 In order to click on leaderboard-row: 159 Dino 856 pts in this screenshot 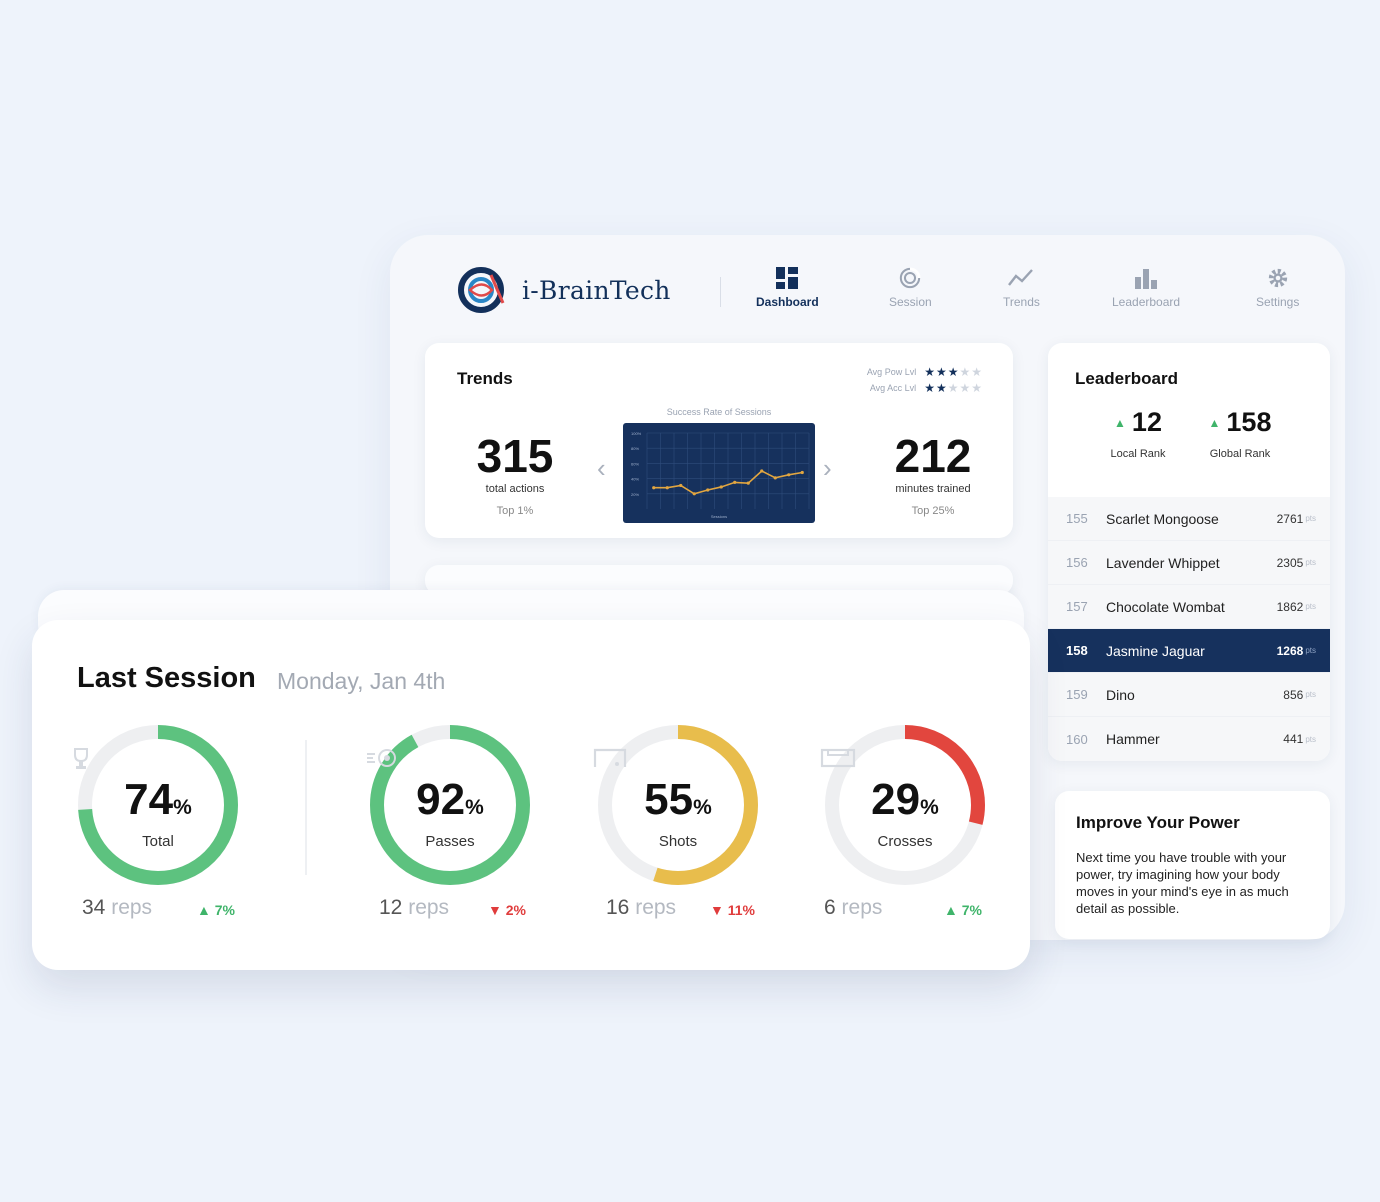, I will do `click(1189, 695)`.